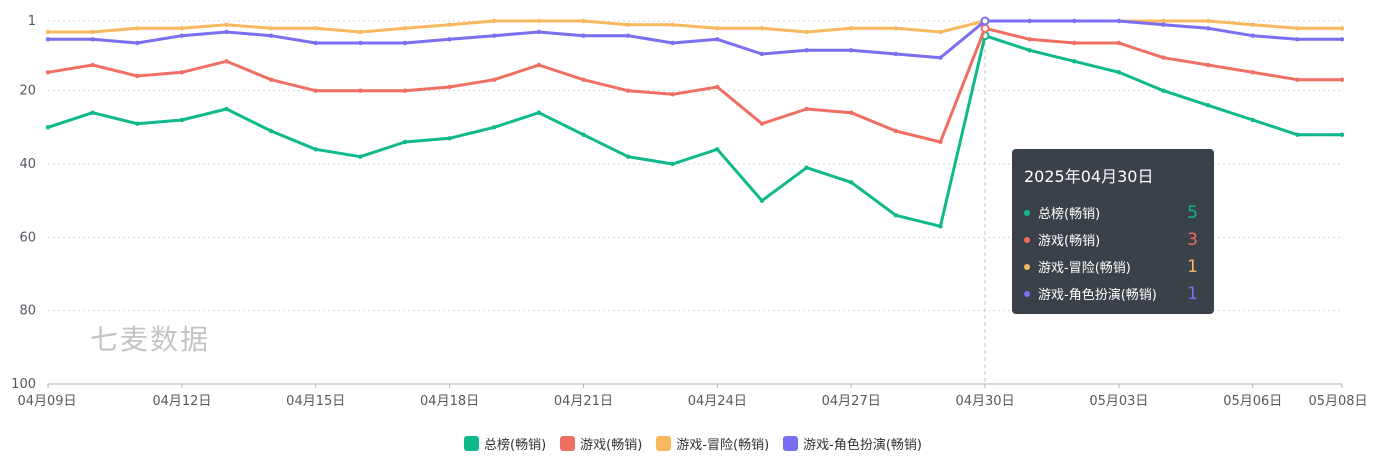 Image resolution: width=1386 pixels, height=472 pixels. I want to click on series-line, so click(695, 39).